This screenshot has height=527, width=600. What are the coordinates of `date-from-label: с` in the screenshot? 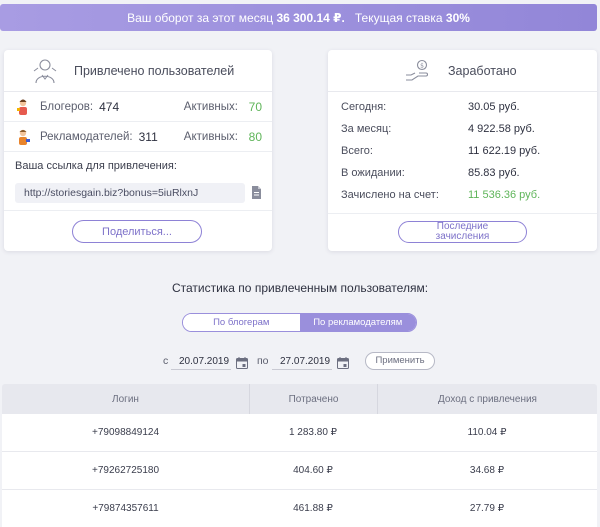 It's located at (166, 361).